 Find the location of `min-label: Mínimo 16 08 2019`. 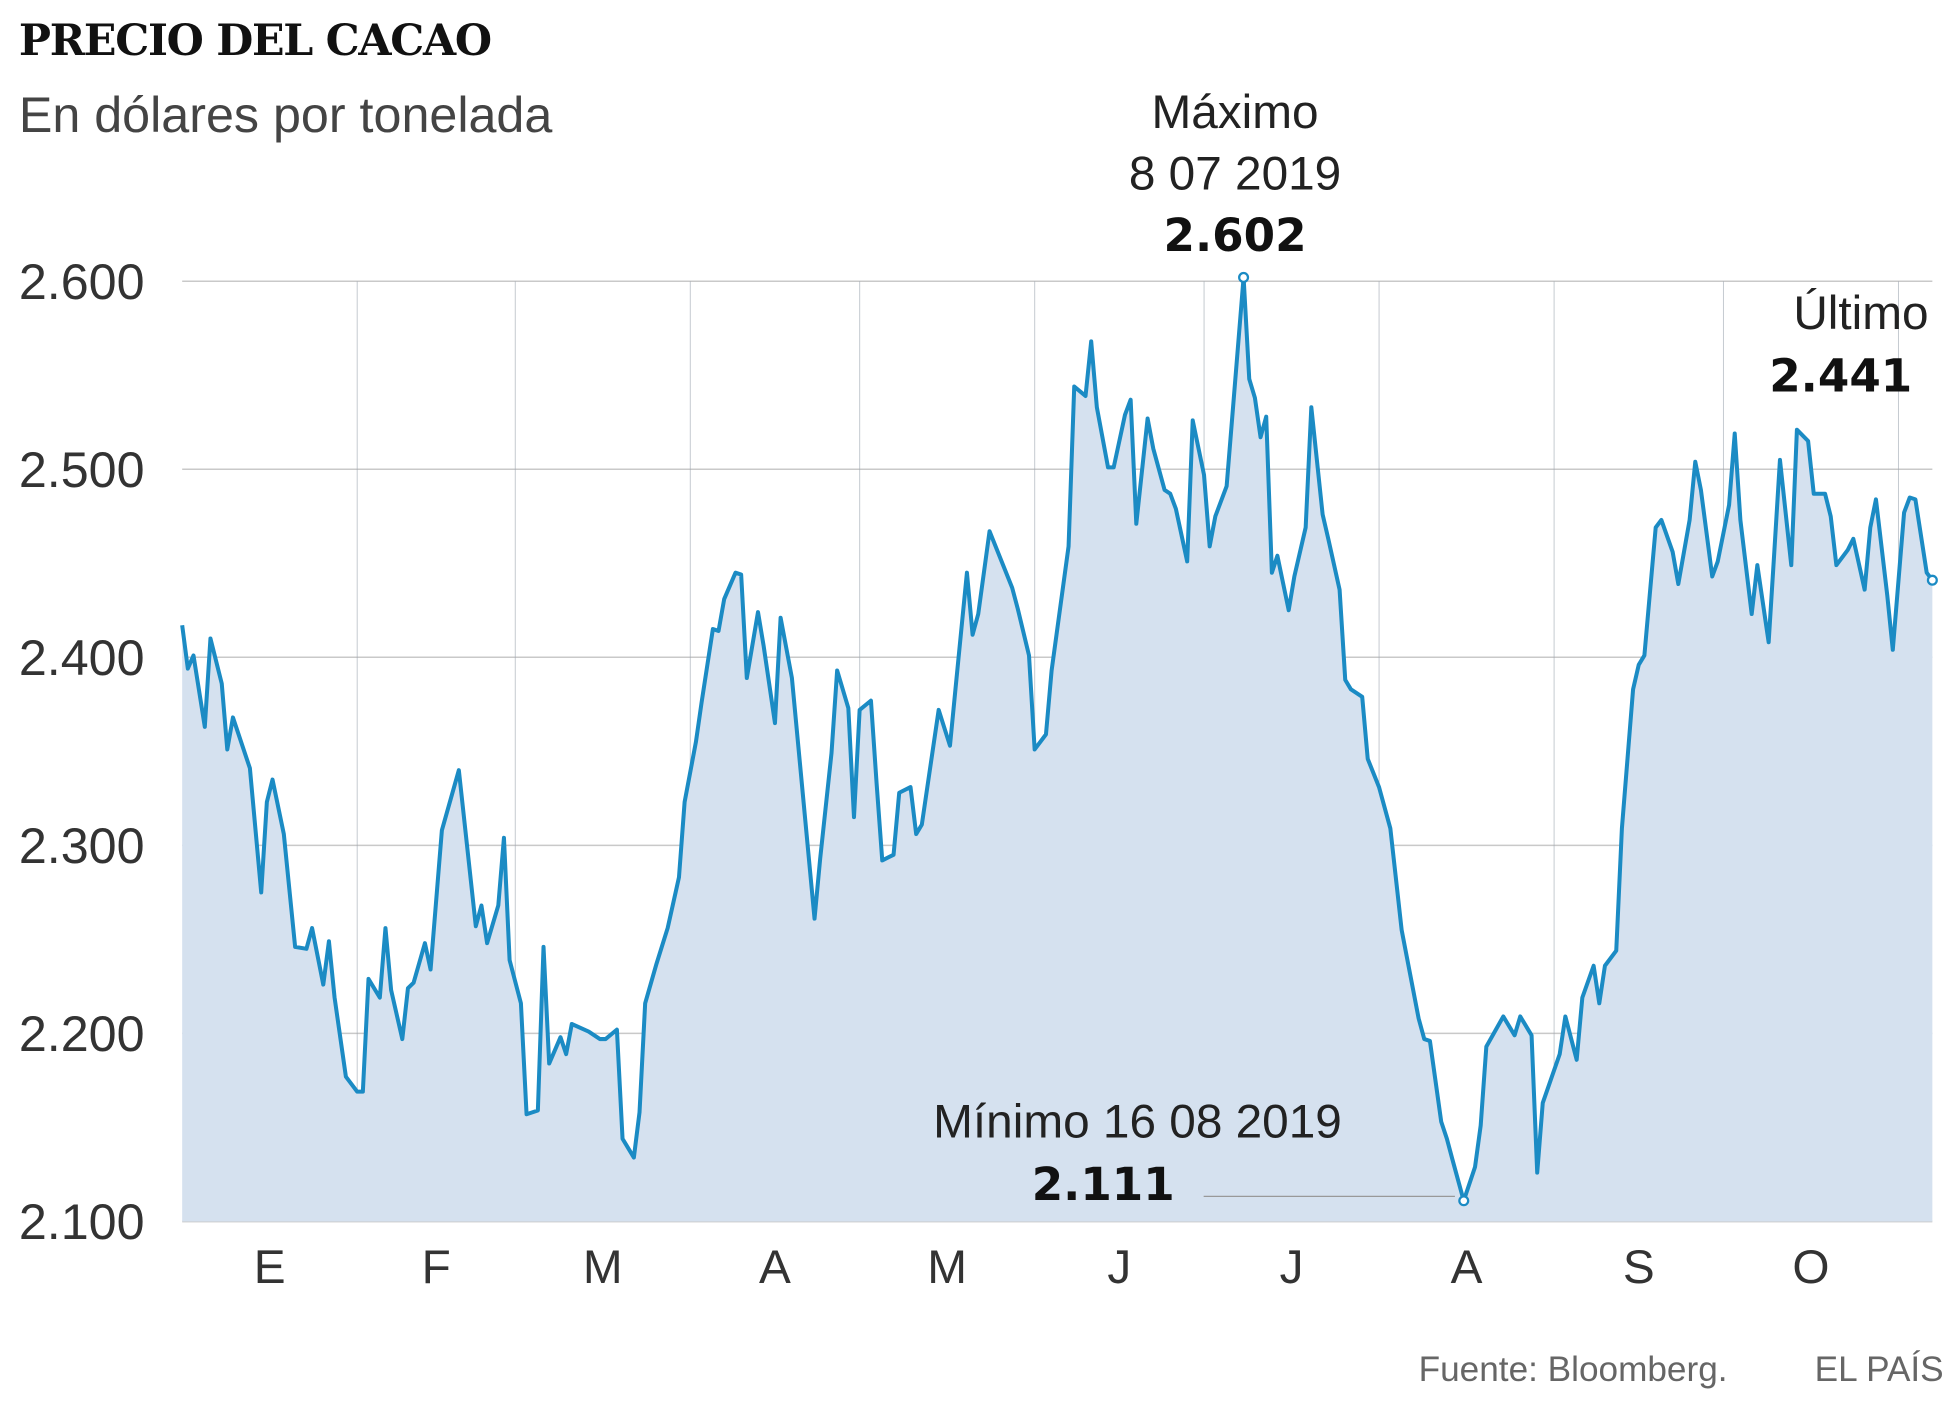

min-label: Mínimo 16 08 2019 is located at coordinates (1137, 1121).